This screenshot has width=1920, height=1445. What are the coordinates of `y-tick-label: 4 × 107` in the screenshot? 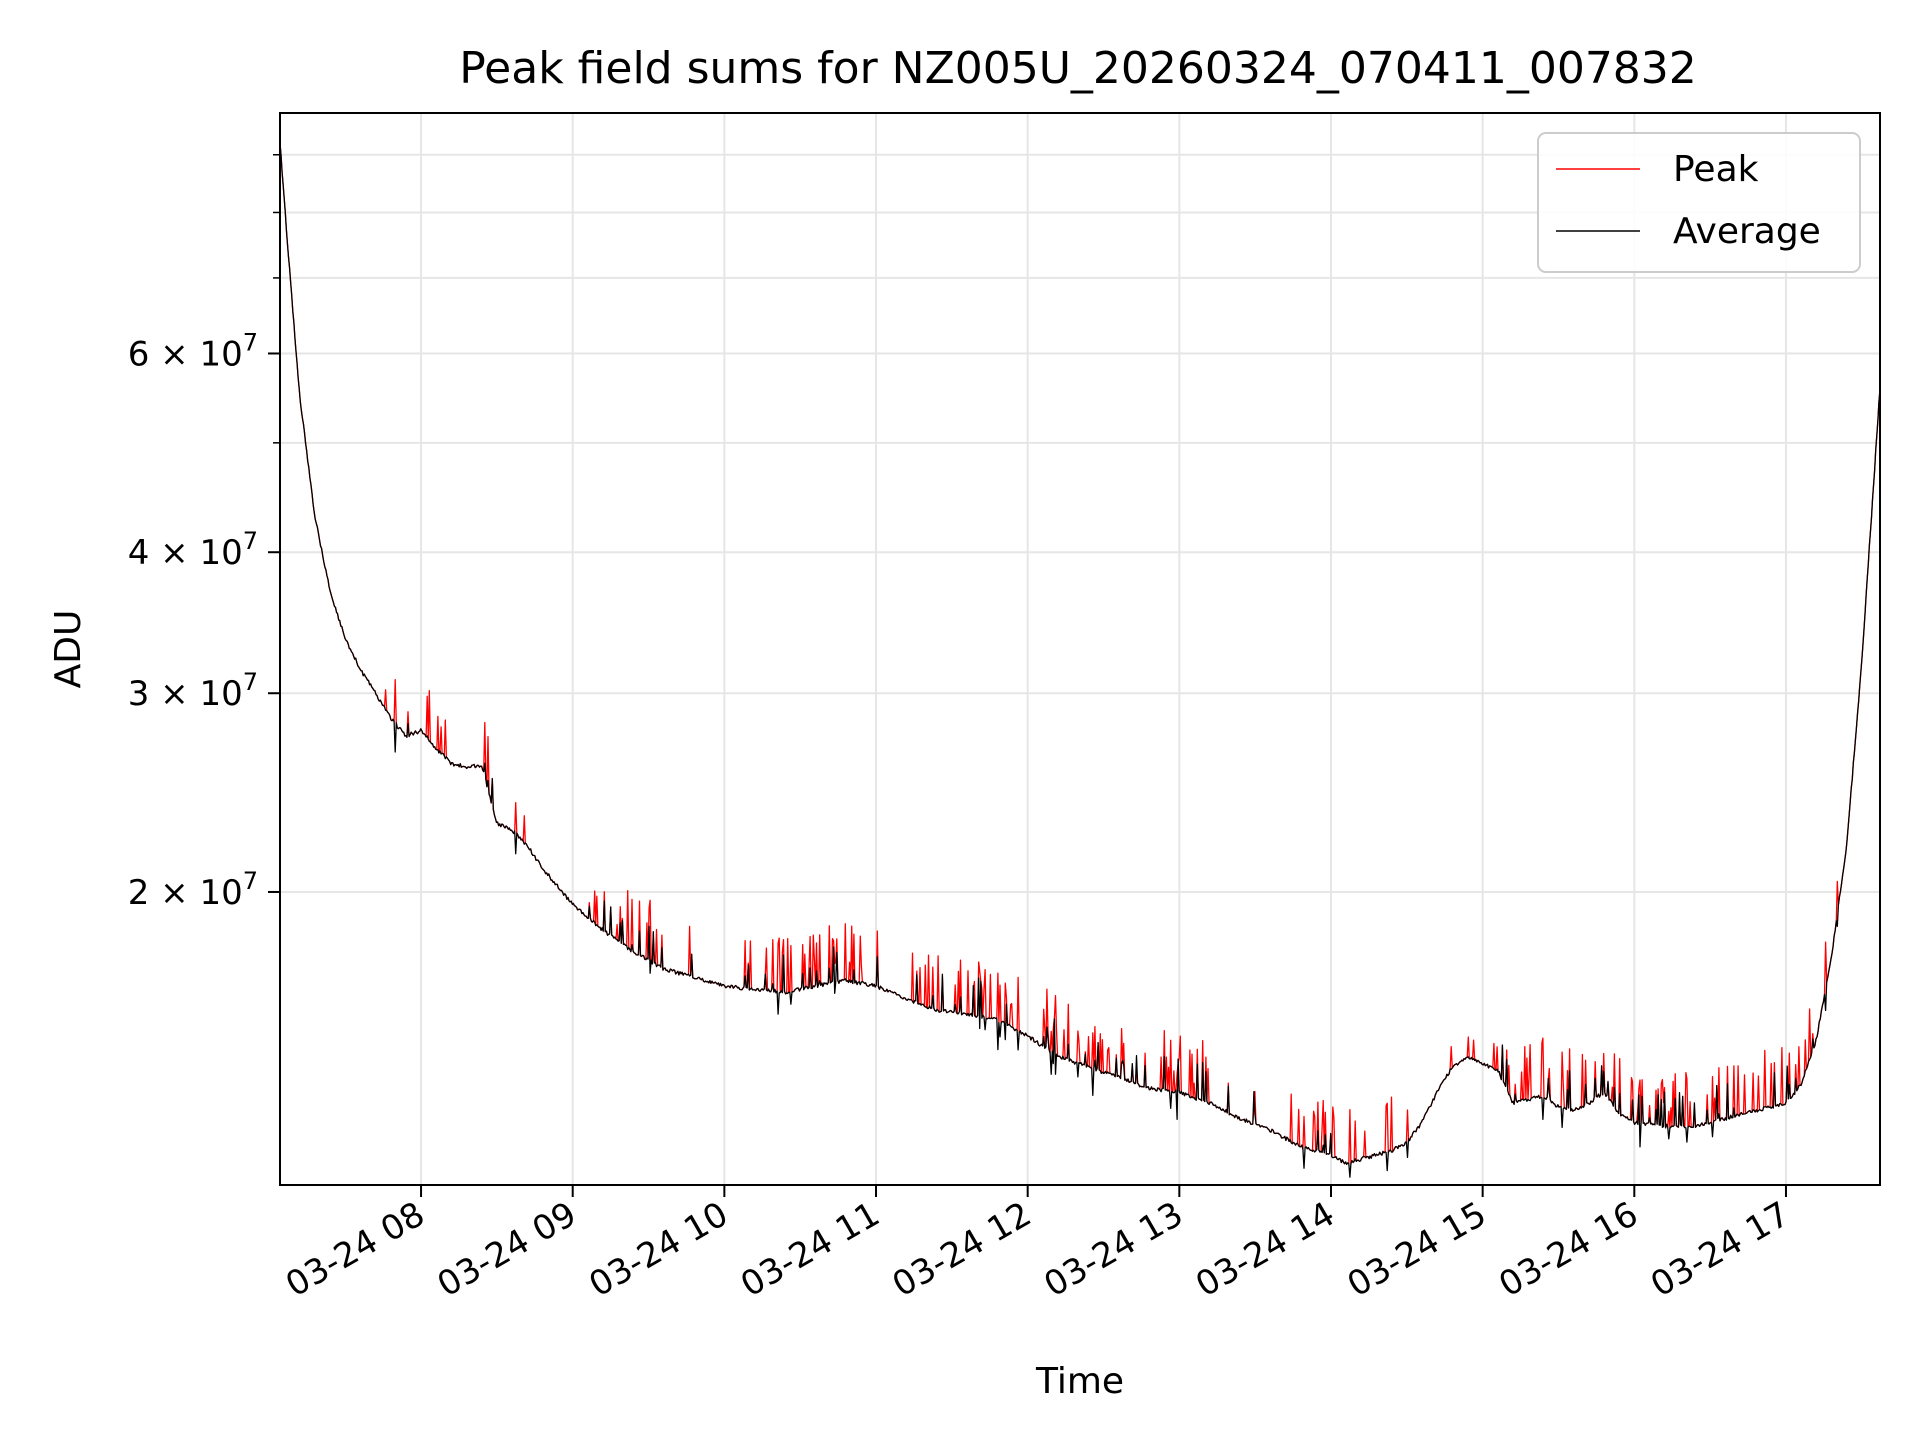 It's located at (193, 550).